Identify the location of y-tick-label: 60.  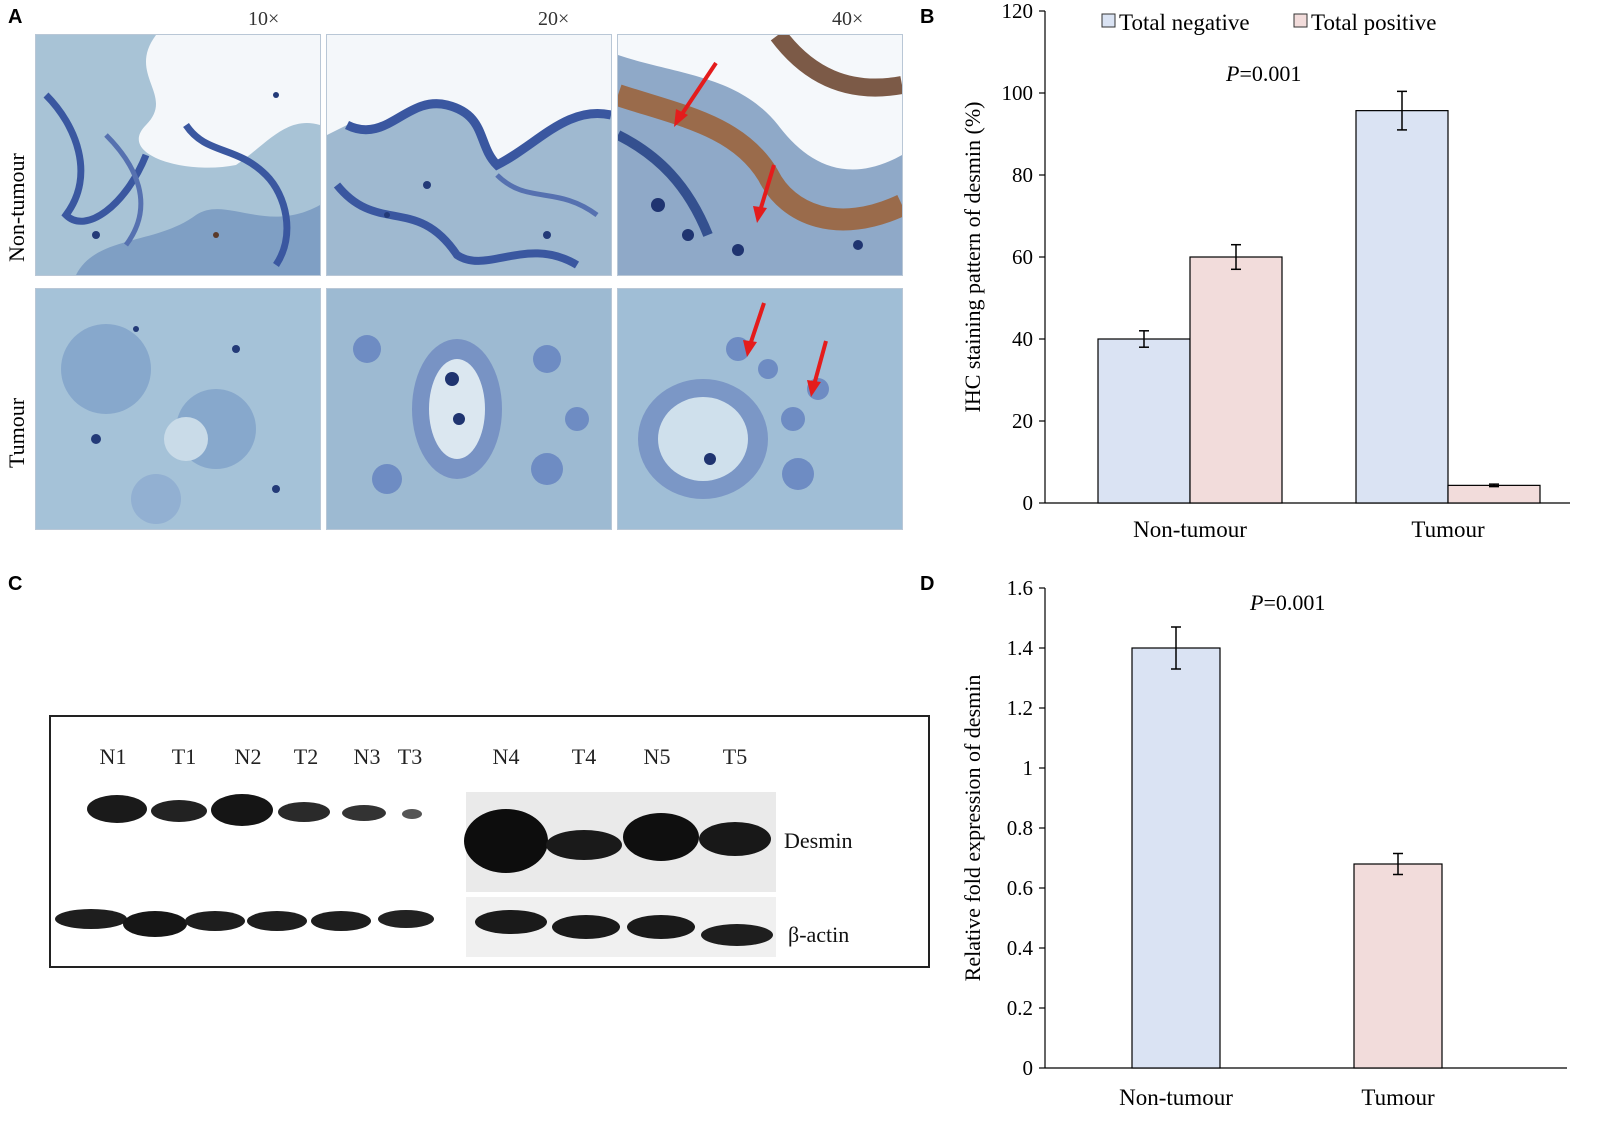
(1022, 257).